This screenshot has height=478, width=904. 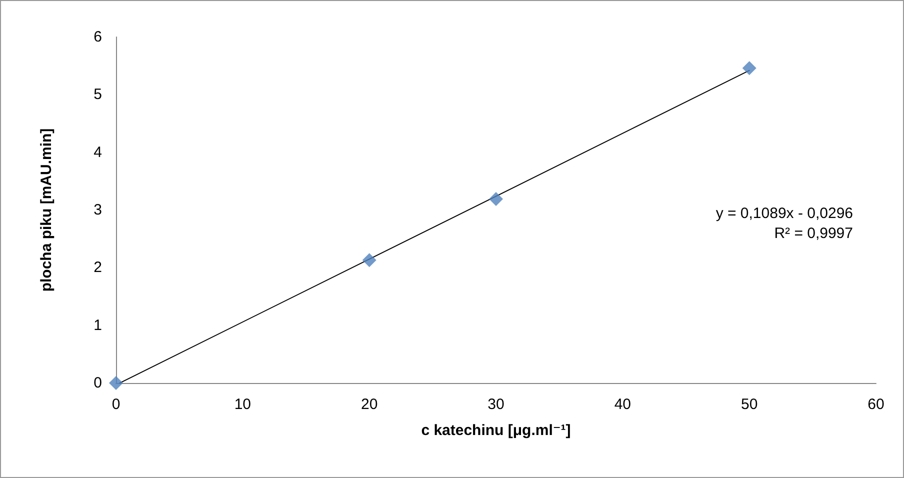 I want to click on y-tick-label: 2, so click(x=98, y=267).